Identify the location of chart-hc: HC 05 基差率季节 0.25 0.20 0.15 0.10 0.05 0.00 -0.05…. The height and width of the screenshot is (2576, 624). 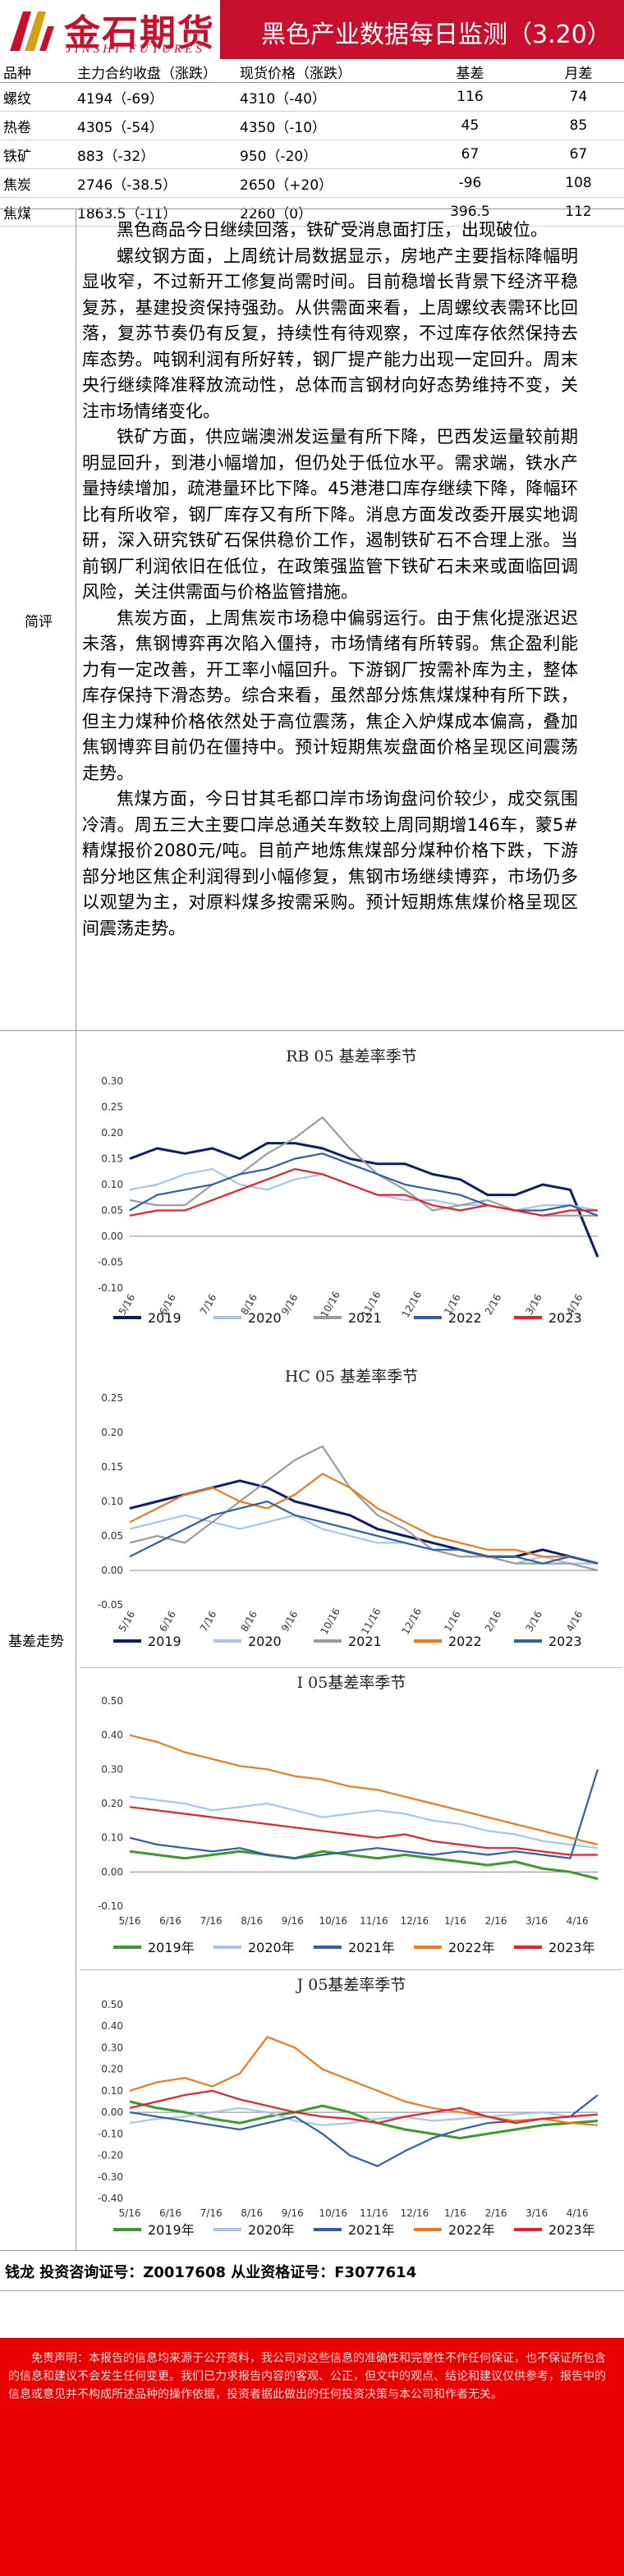
(351, 1515).